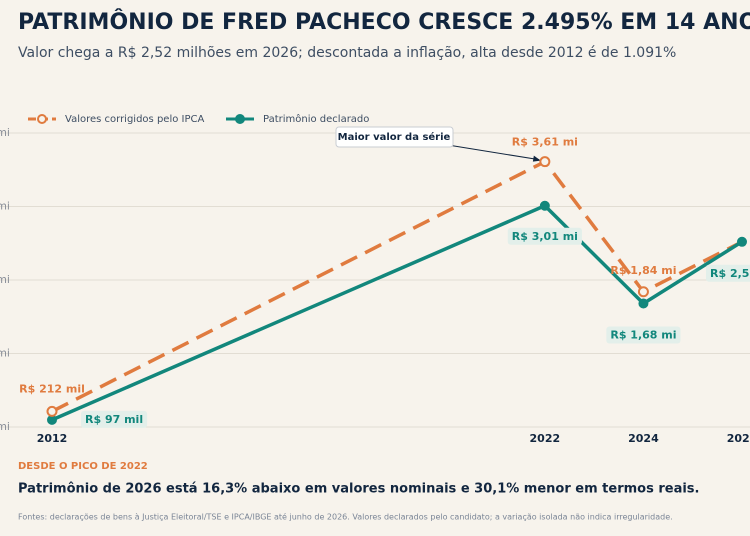  I want to click on annotation-box, so click(394, 137).